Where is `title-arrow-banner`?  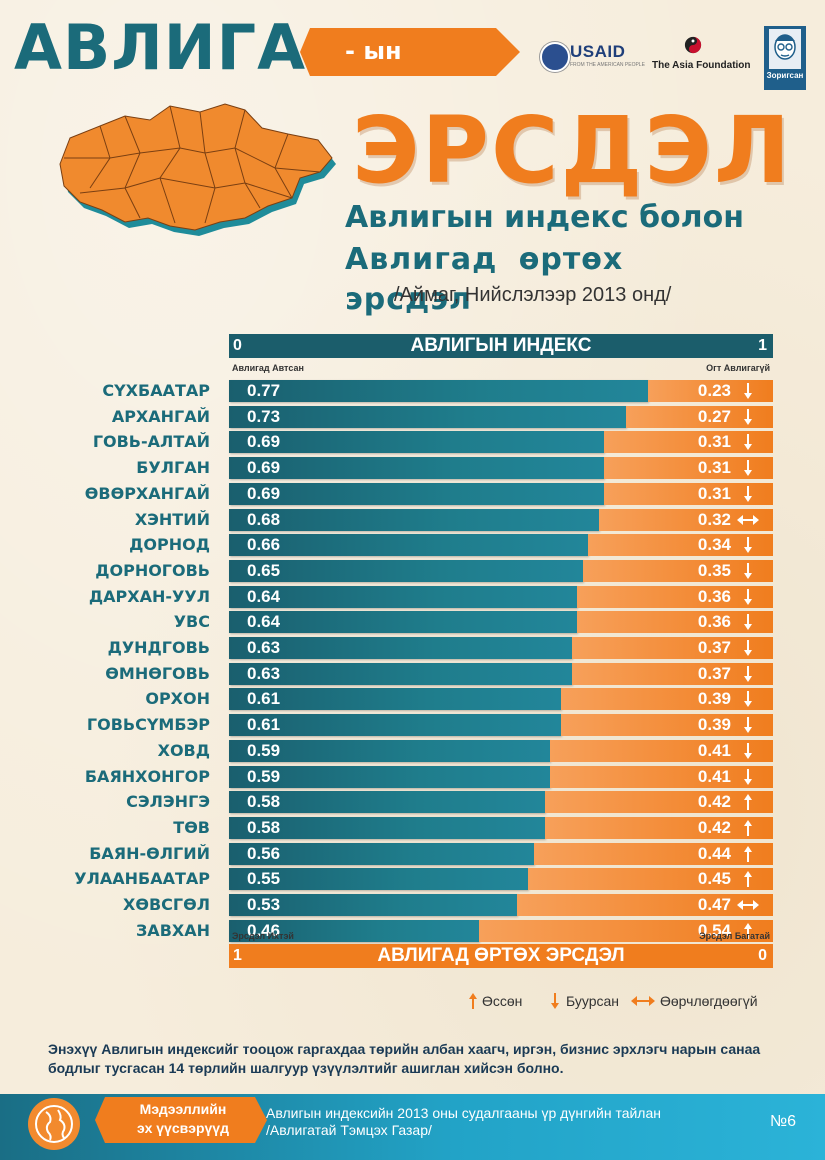
title-arrow-banner is located at coordinates (410, 52).